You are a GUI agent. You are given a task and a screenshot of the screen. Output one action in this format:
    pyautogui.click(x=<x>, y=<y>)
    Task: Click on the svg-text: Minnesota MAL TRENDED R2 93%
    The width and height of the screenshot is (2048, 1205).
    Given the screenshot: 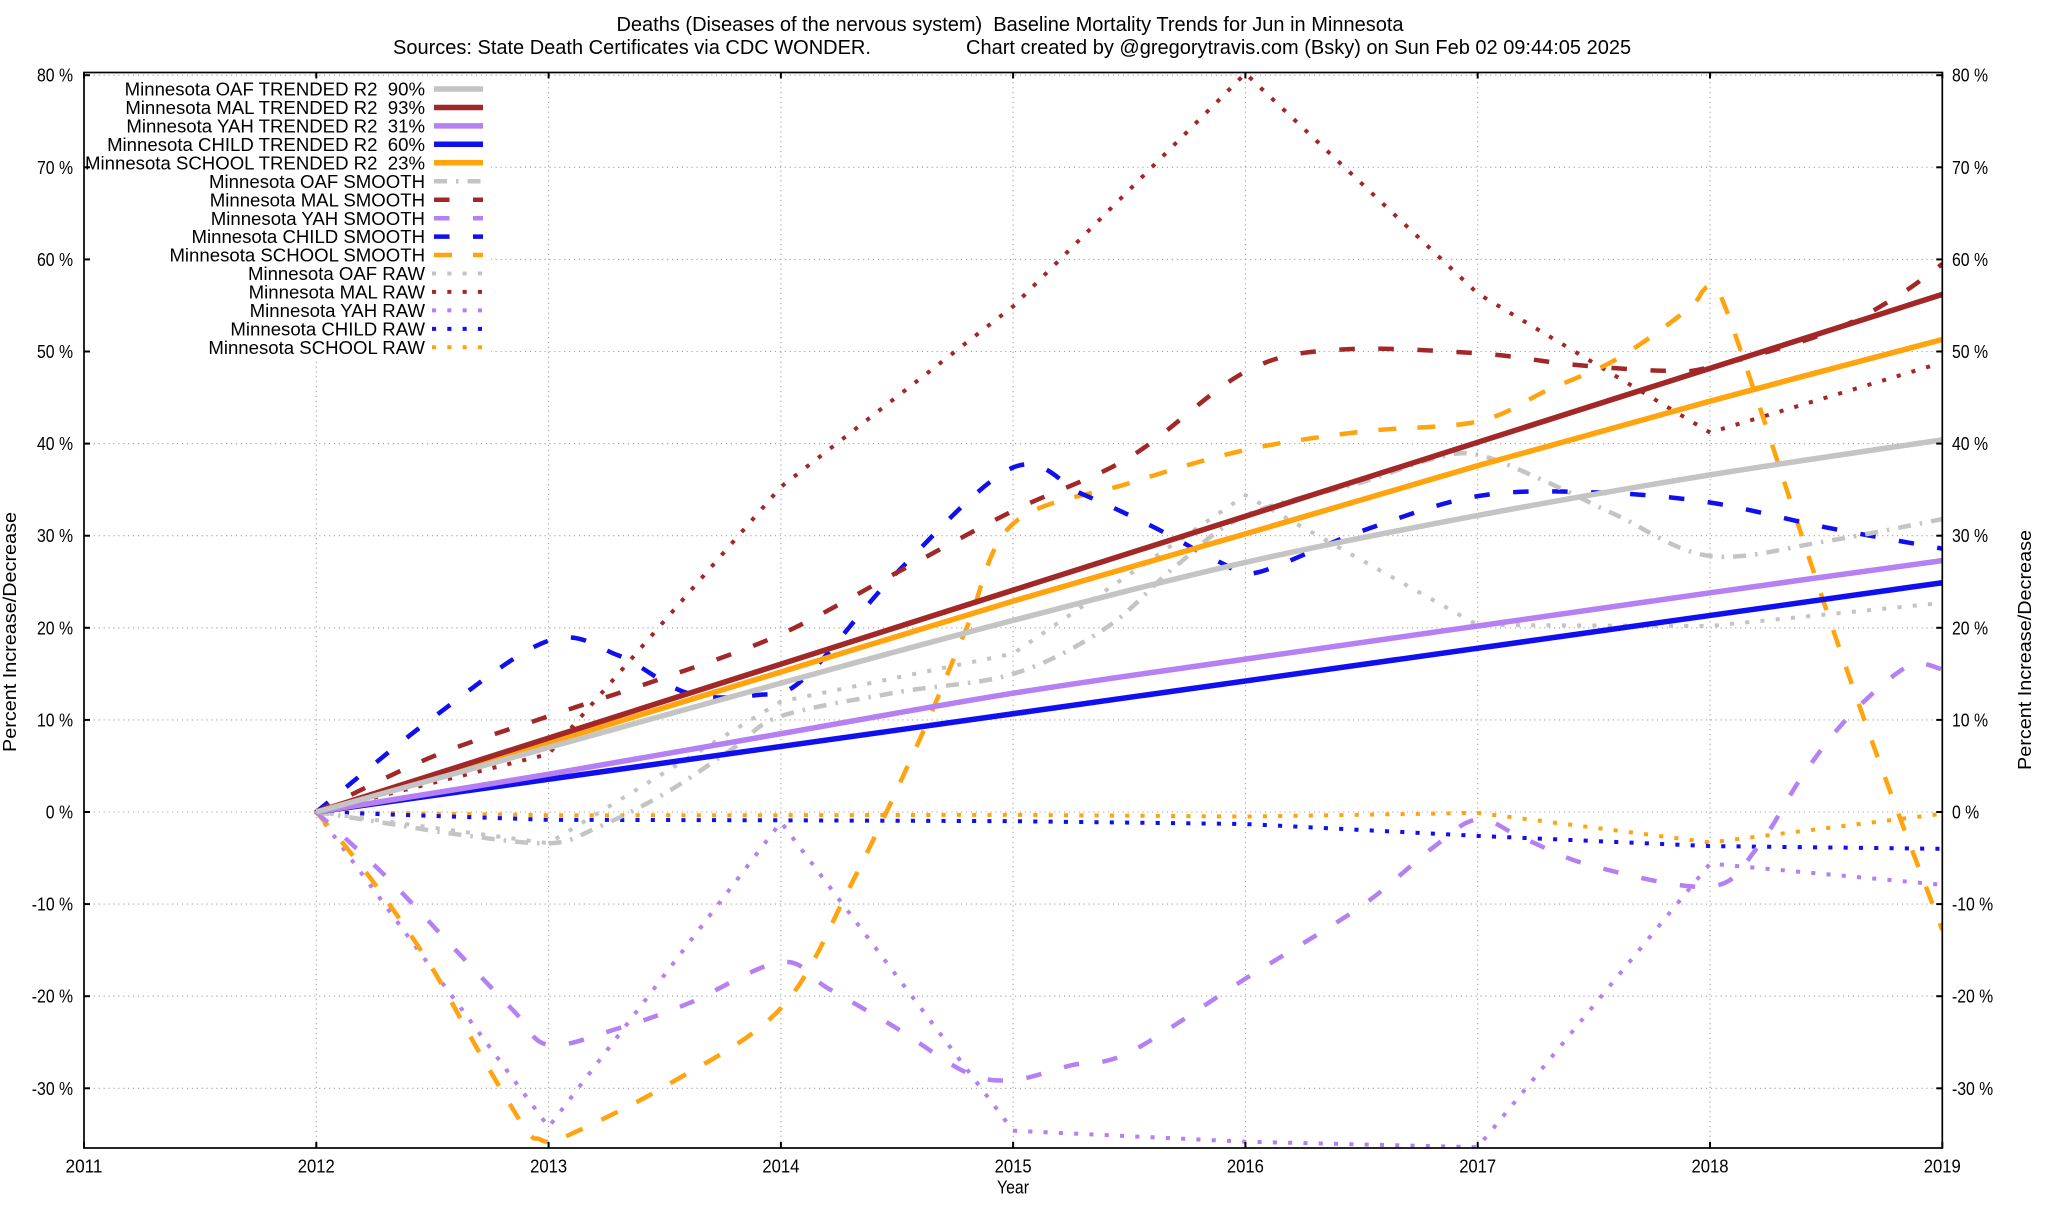 What is the action you would take?
    pyautogui.click(x=275, y=107)
    